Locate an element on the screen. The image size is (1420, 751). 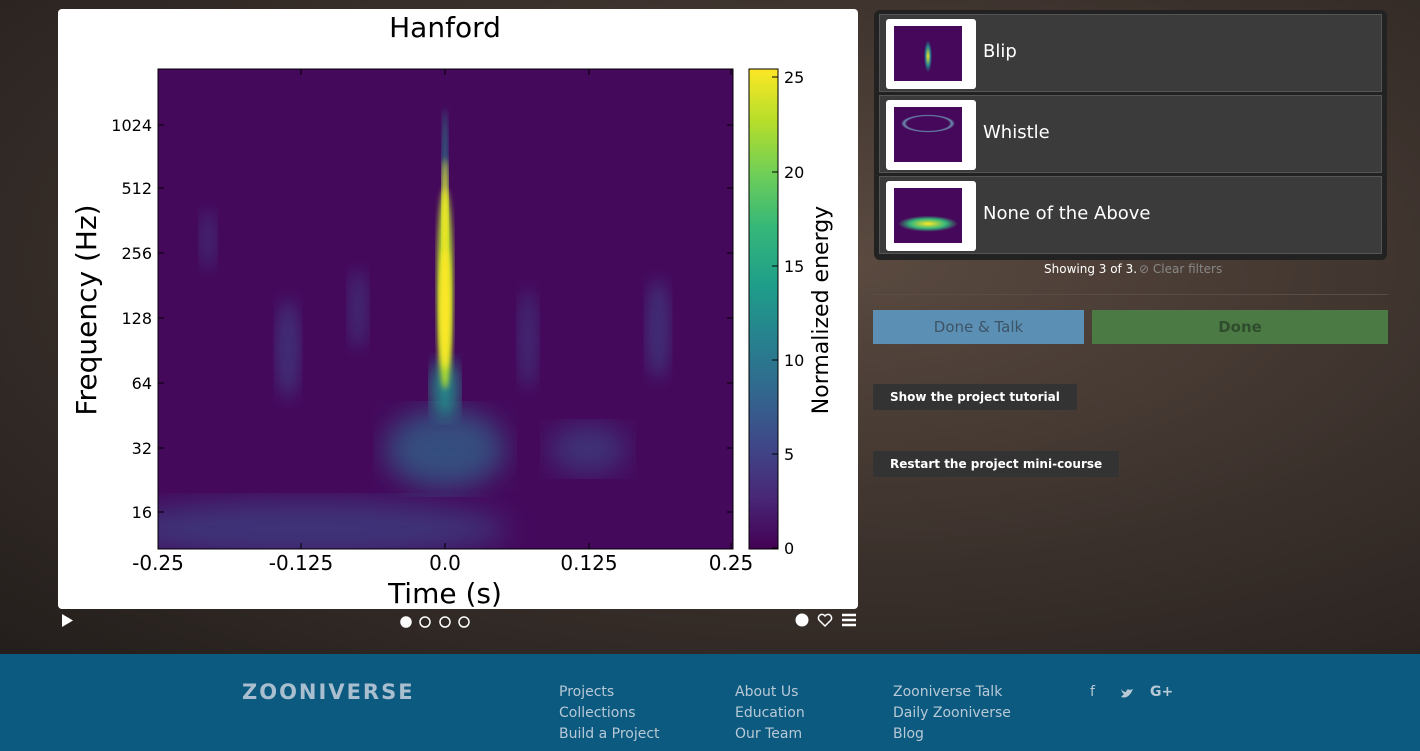
x-tick-label: 0.25 is located at coordinates (731, 563).